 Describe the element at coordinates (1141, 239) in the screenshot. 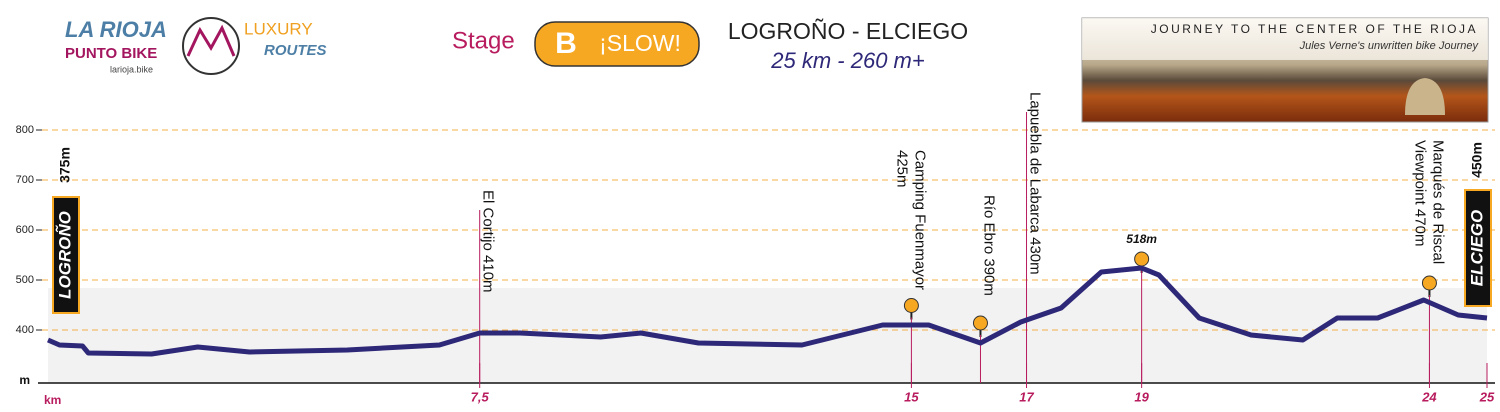

I see `annotation-label: 518m` at that location.